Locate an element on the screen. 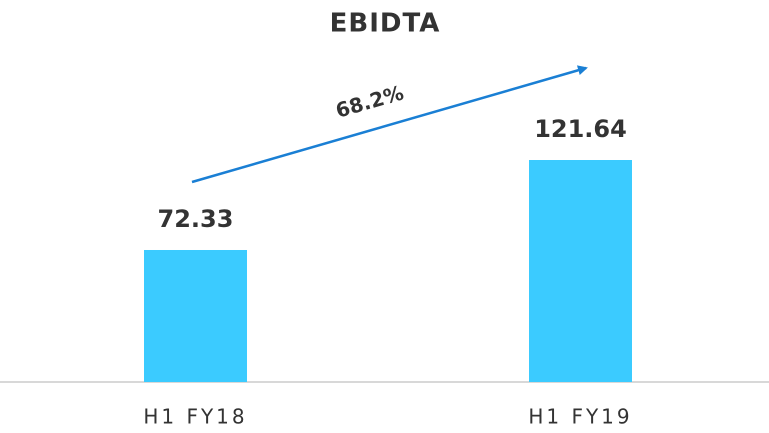 The image size is (769, 433). value-label: 121.64 is located at coordinates (580, 129).